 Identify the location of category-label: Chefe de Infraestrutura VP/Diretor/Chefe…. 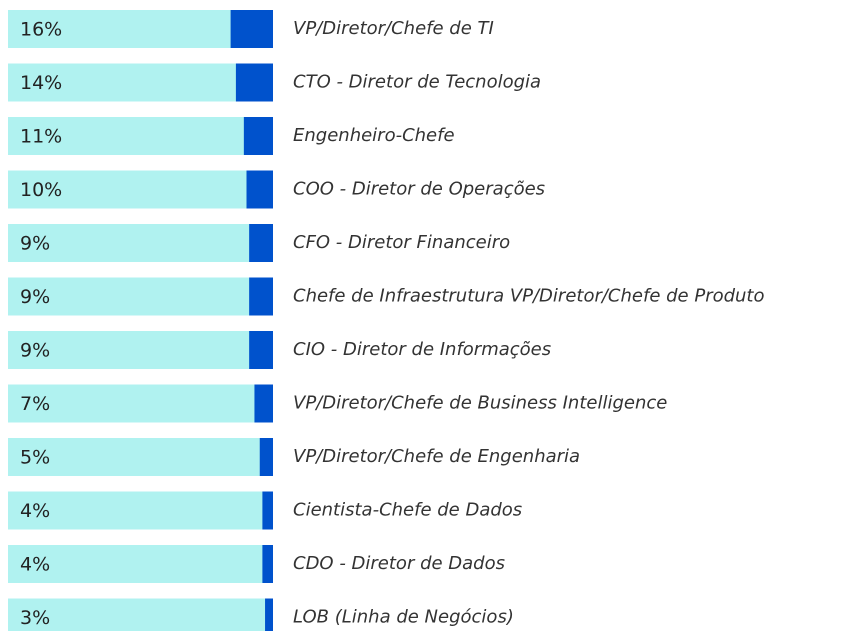
(529, 296).